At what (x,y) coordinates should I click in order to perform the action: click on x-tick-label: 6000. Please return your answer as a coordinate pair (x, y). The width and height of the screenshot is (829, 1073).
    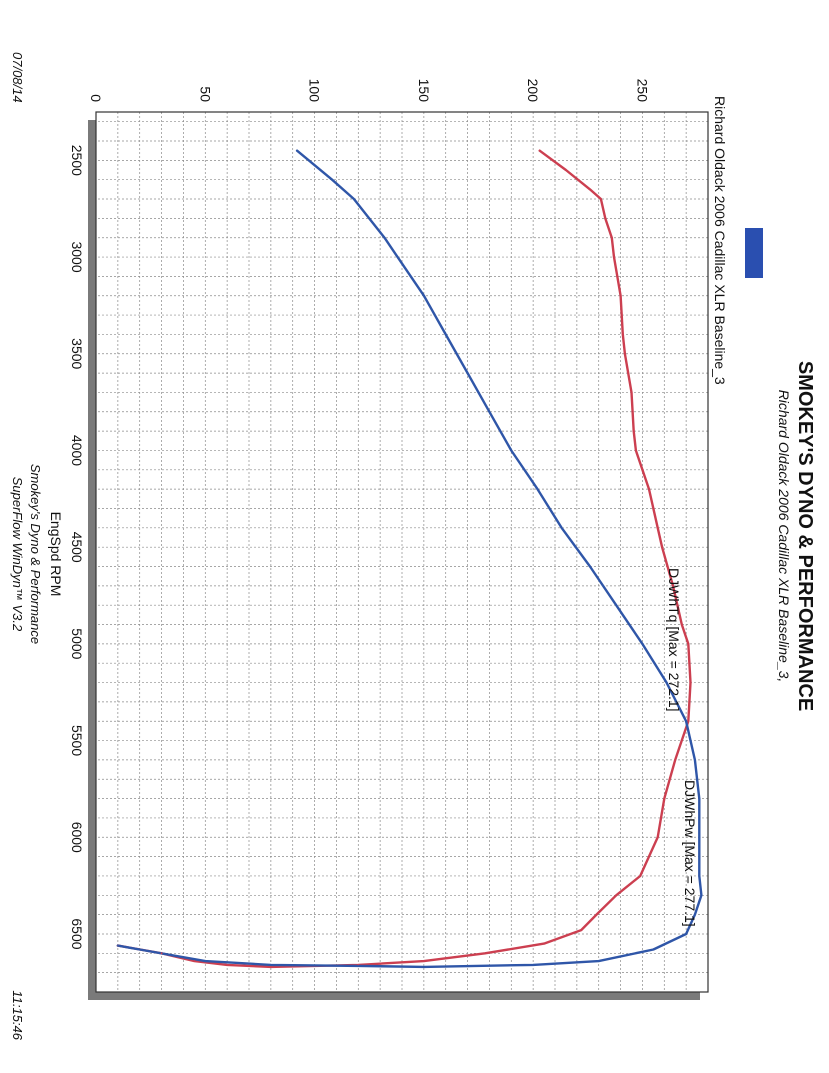
    Looking at the image, I should click on (77, 837).